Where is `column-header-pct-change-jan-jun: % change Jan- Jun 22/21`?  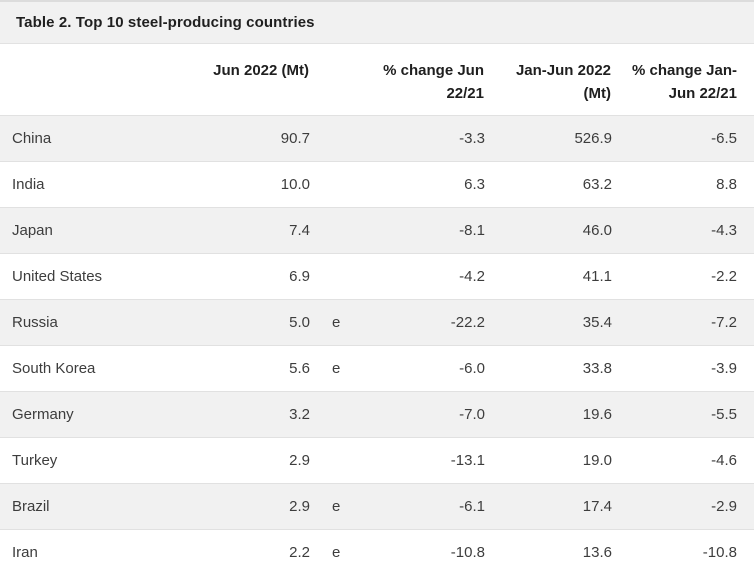
column-header-pct-change-jan-jun: % change Jan- Jun 22/21 is located at coordinates (683, 79).